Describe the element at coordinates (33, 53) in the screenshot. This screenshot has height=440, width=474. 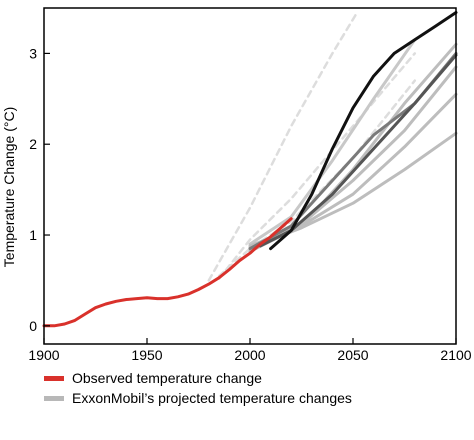
I see `y-tick-label: 3` at that location.